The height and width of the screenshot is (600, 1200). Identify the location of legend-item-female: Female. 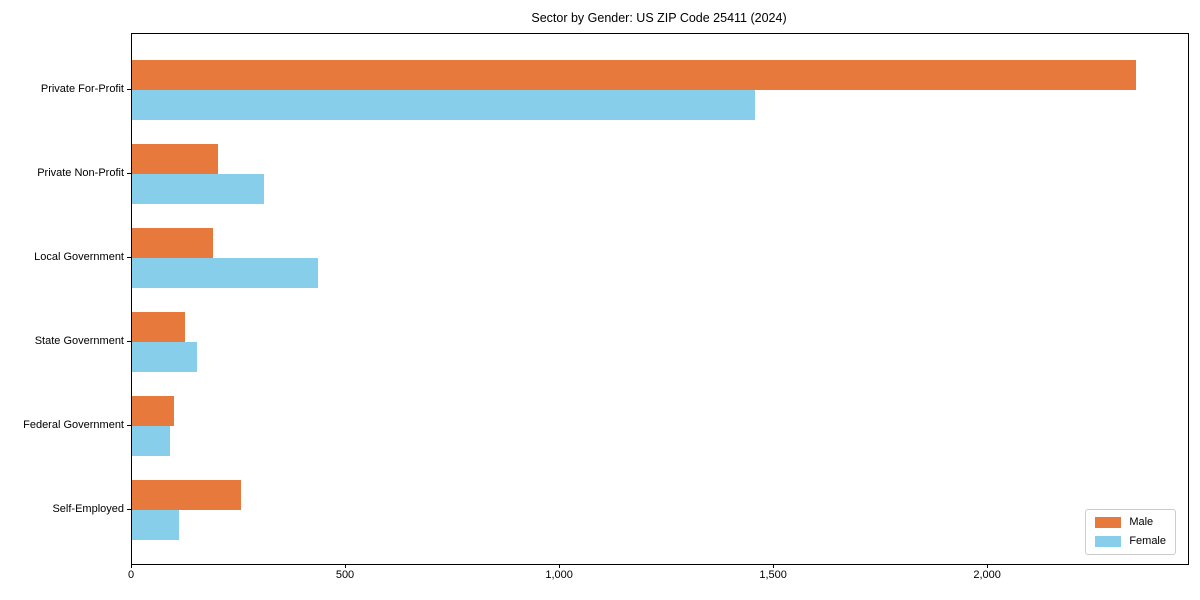
(1130, 541).